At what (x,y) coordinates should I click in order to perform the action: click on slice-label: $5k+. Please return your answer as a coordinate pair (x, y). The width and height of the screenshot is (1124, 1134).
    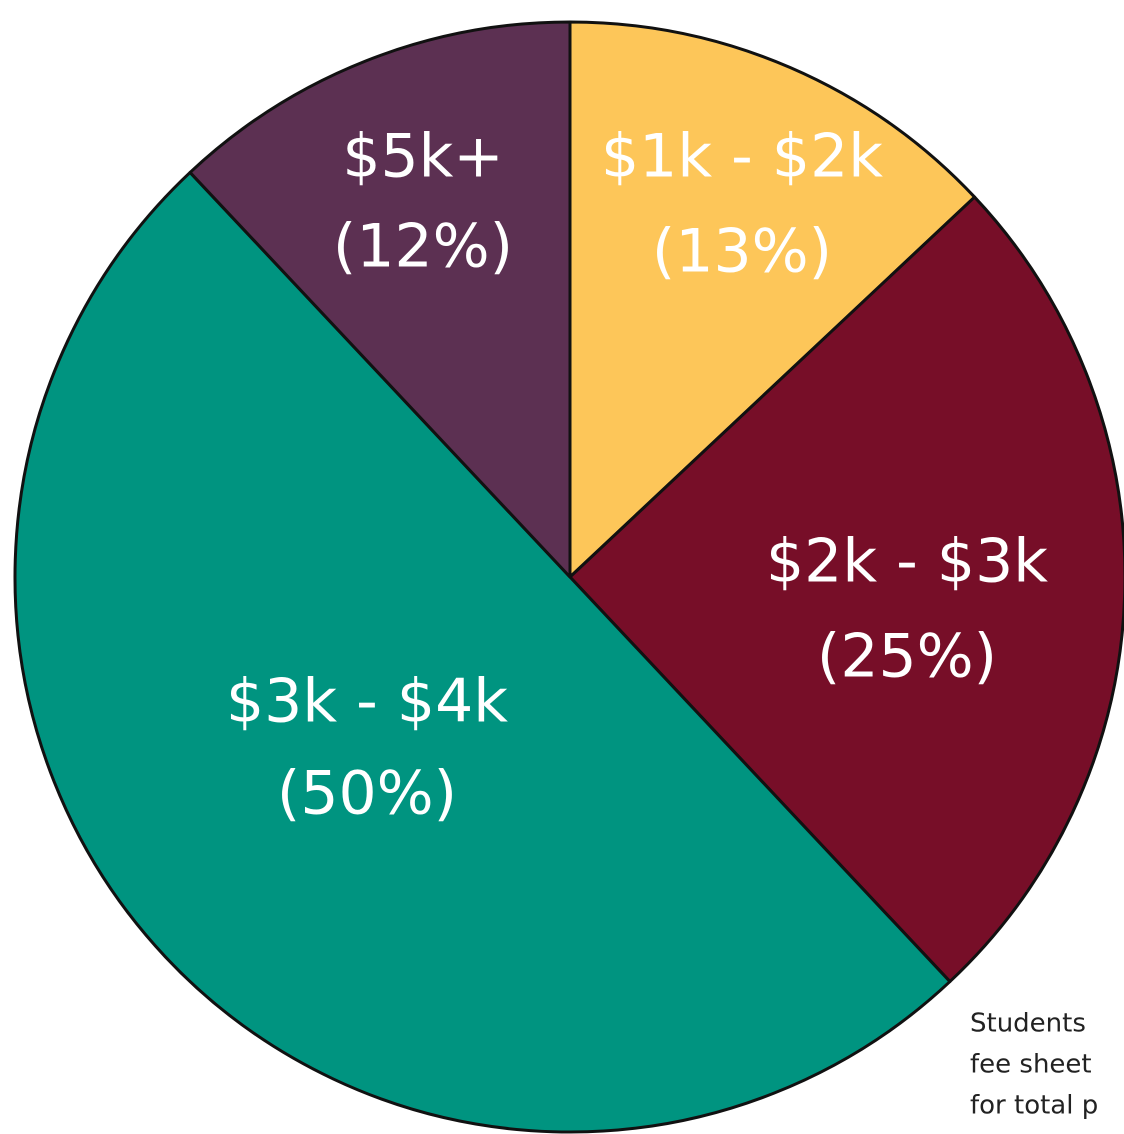
    Looking at the image, I should click on (422, 157).